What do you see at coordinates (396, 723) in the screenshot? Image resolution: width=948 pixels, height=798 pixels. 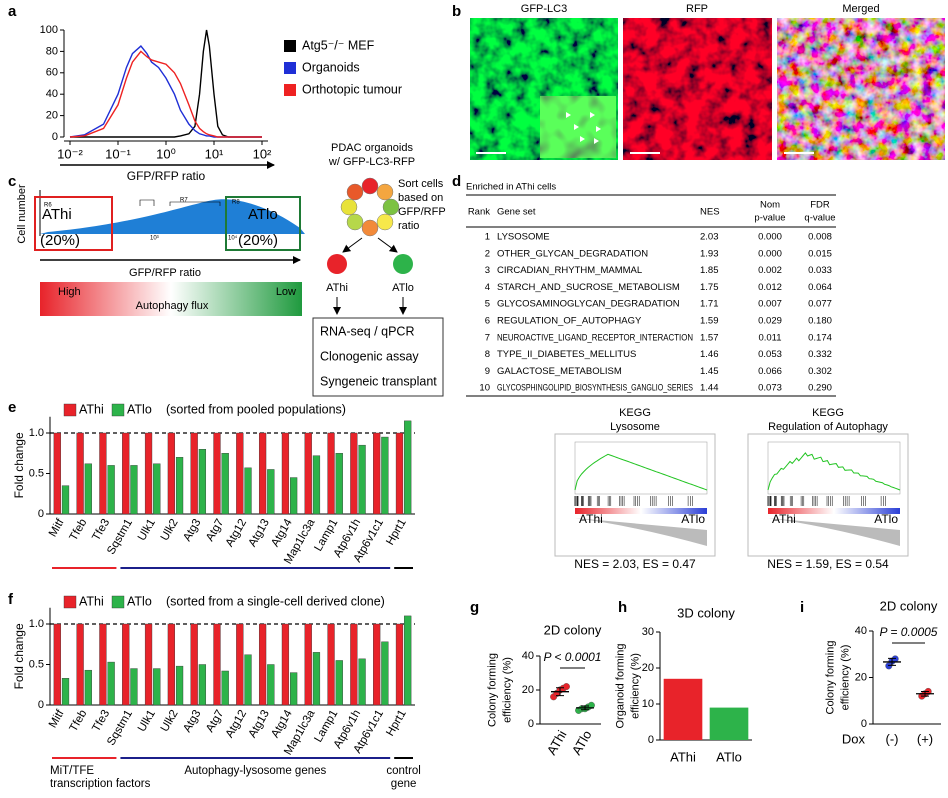 I see `x-tick-label: Hprt1` at bounding box center [396, 723].